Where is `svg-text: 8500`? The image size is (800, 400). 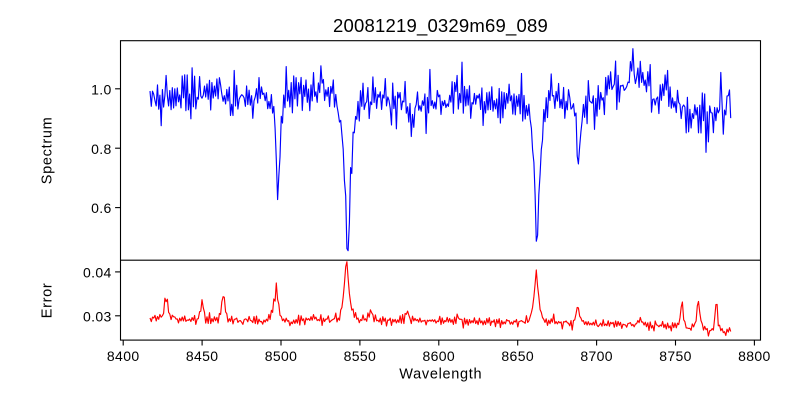 svg-text: 8500 is located at coordinates (281, 356).